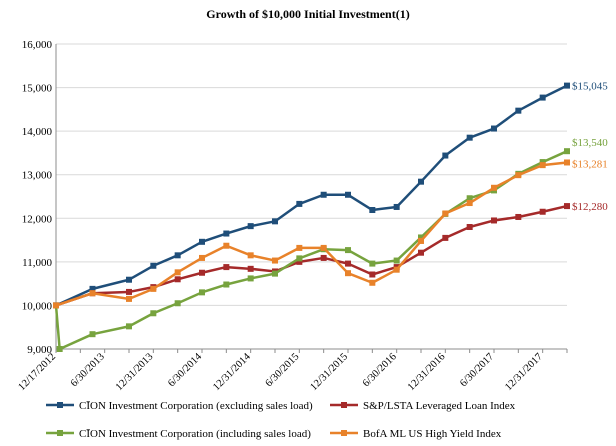  I want to click on x-tick-label: 6/30/2016, so click(380, 370).